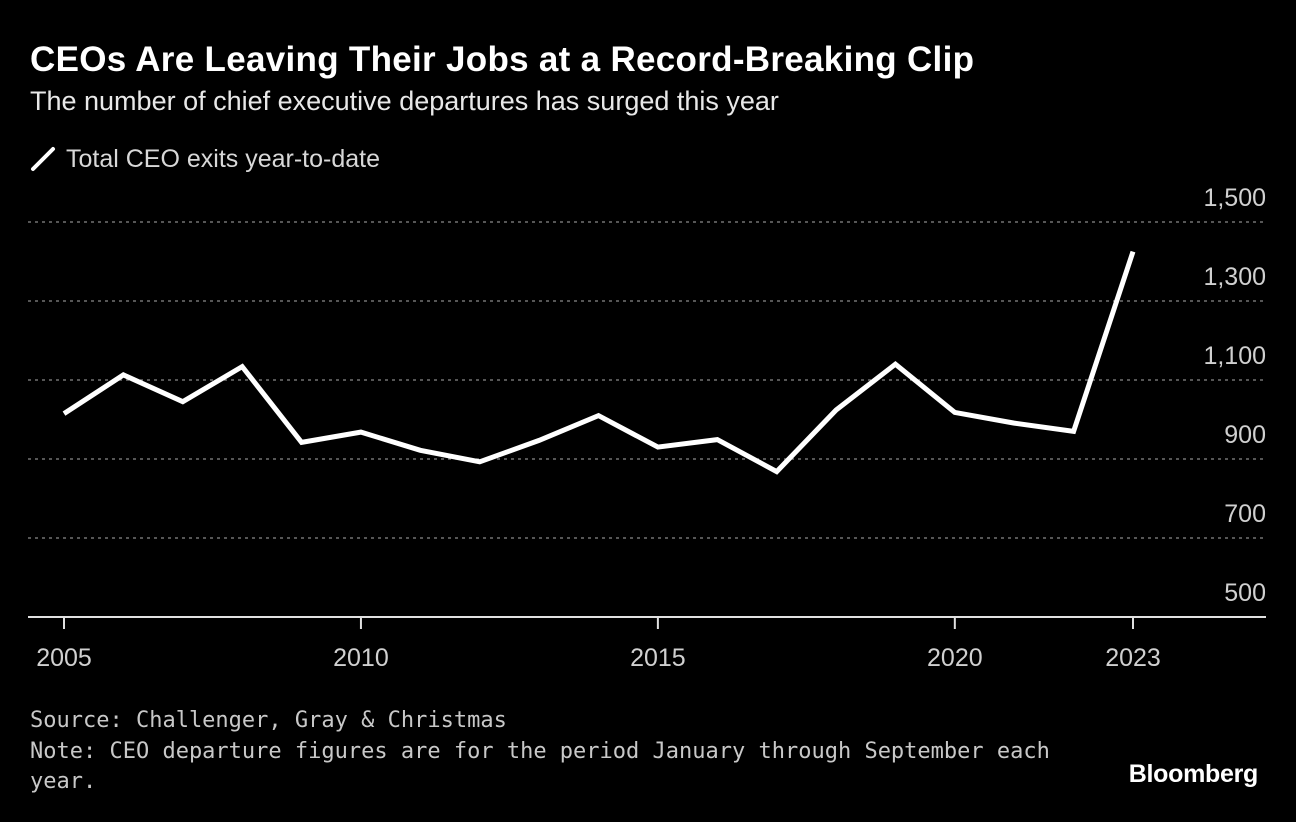  What do you see at coordinates (1234, 198) in the screenshot?
I see `y-tick-label-1500: 1,500` at bounding box center [1234, 198].